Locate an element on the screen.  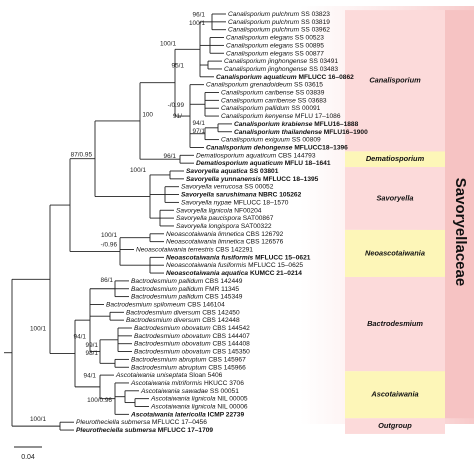
strain: CBS 144793 is located at coordinates (297, 155).